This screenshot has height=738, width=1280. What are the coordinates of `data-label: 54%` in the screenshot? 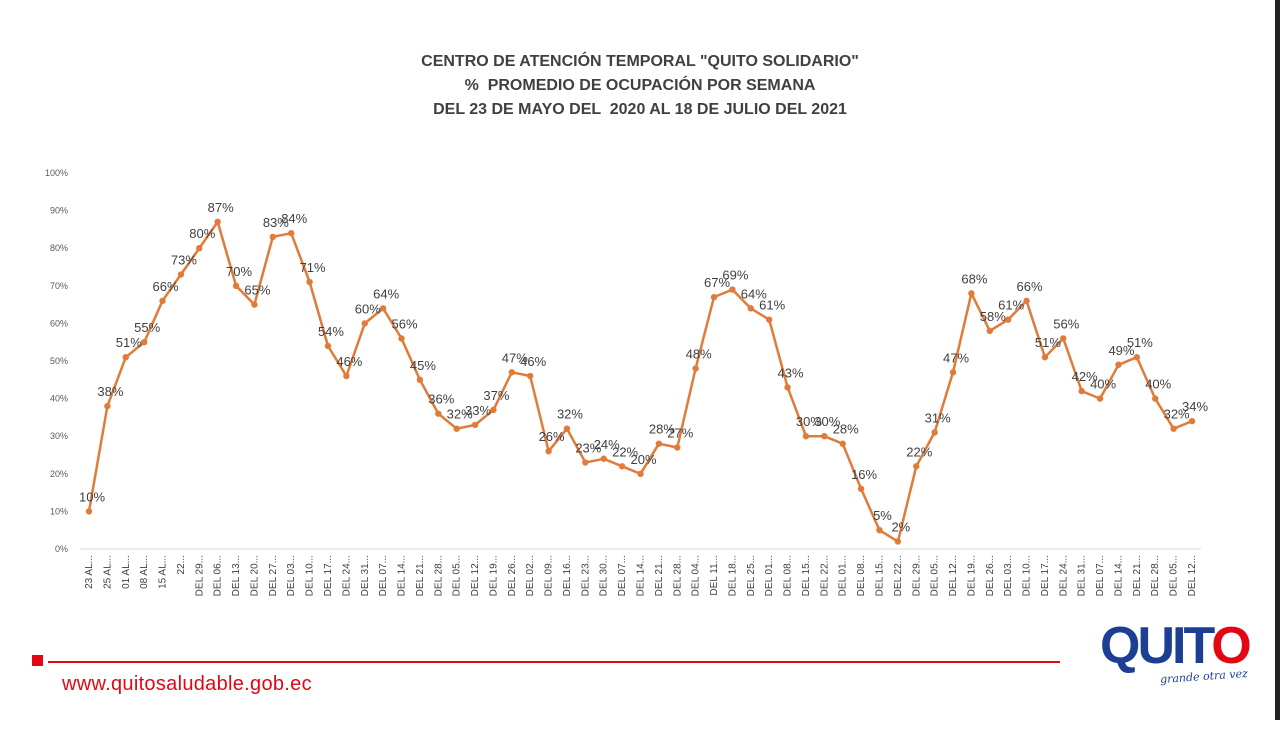 It's located at (331, 331).